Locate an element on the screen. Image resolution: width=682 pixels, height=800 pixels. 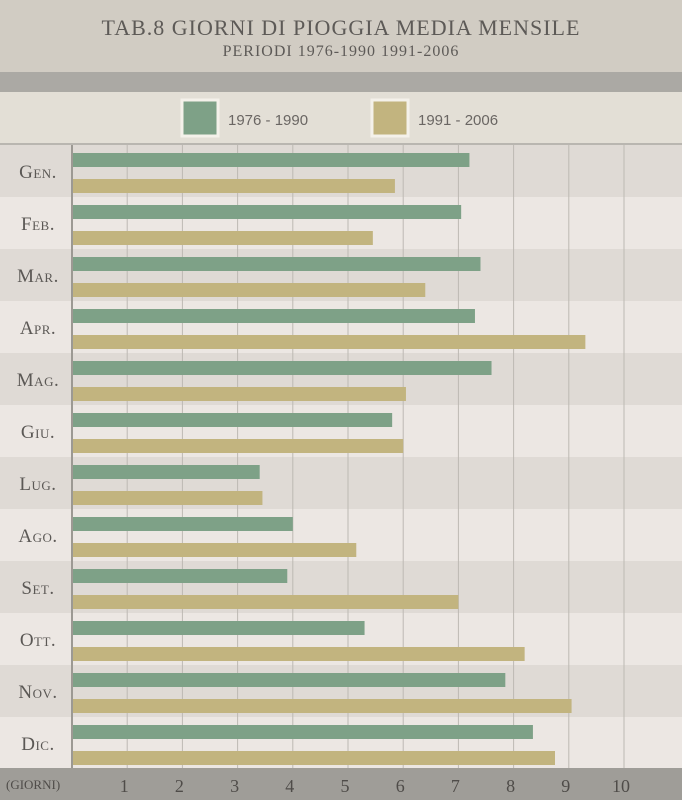
legend-label-1976-1990: 1976 - 1990 is located at coordinates (268, 120).